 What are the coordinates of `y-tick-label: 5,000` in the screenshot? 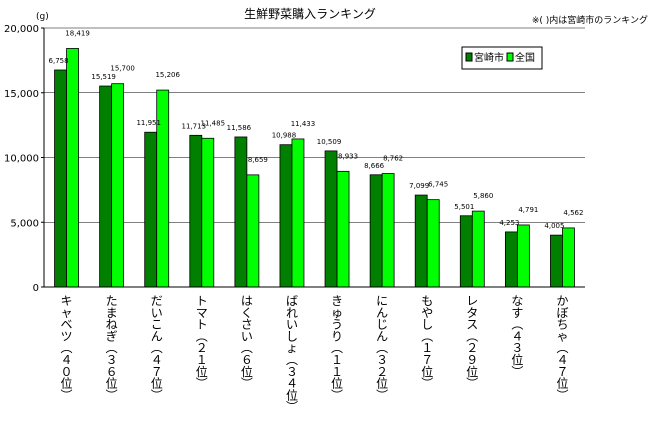 It's located at (24, 223).